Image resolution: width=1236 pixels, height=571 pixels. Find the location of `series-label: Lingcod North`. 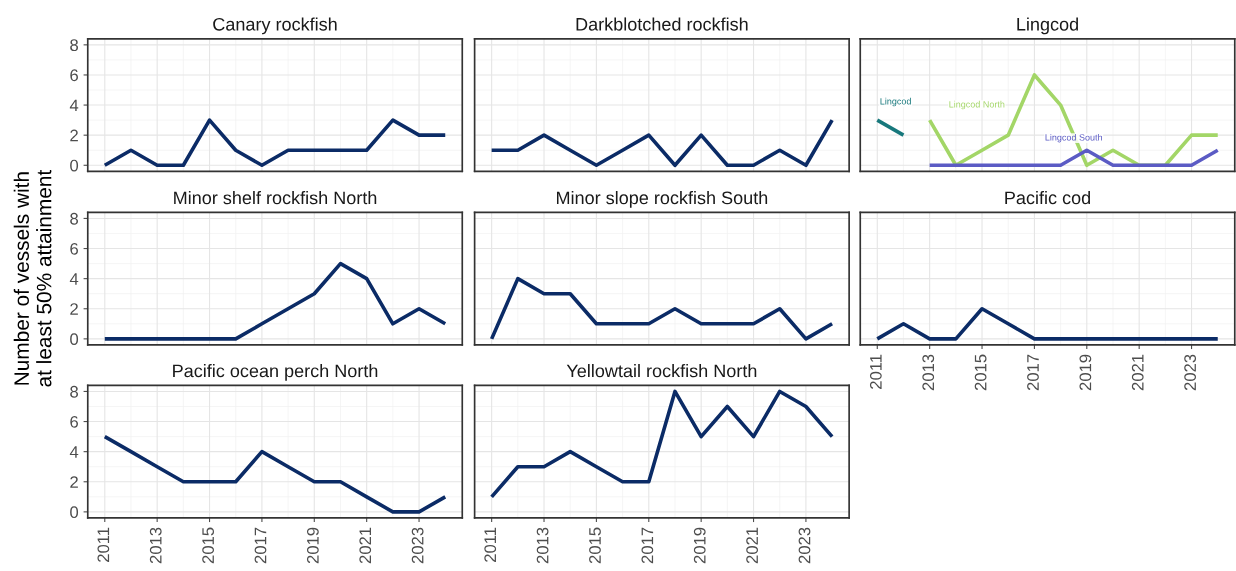

series-label: Lingcod North is located at coordinates (977, 105).